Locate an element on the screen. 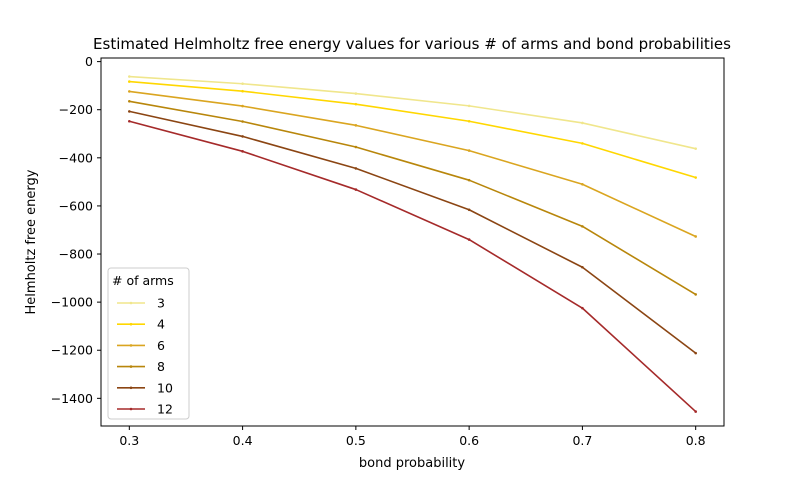 This screenshot has height=480, width=806. series-3-arms is located at coordinates (412, 112).